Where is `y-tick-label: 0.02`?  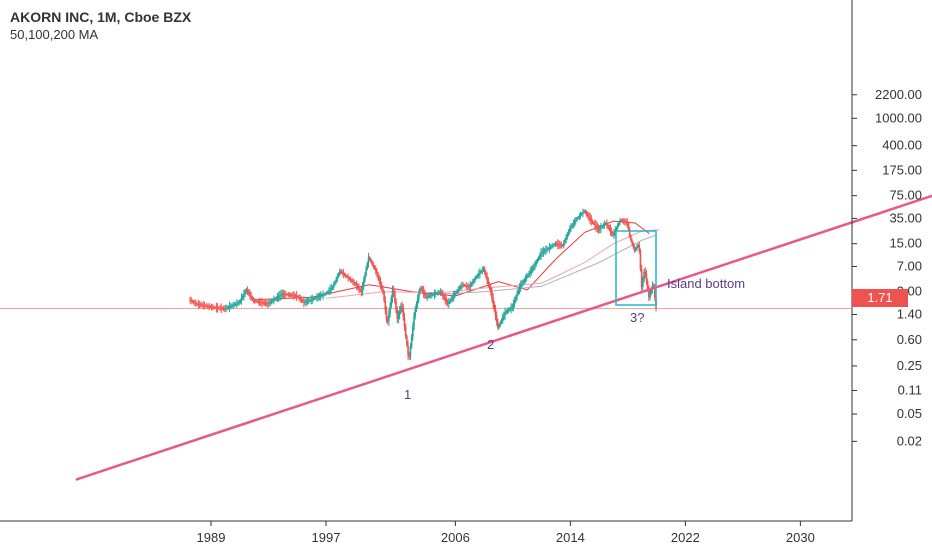
y-tick-label: 0.02 is located at coordinates (909, 440).